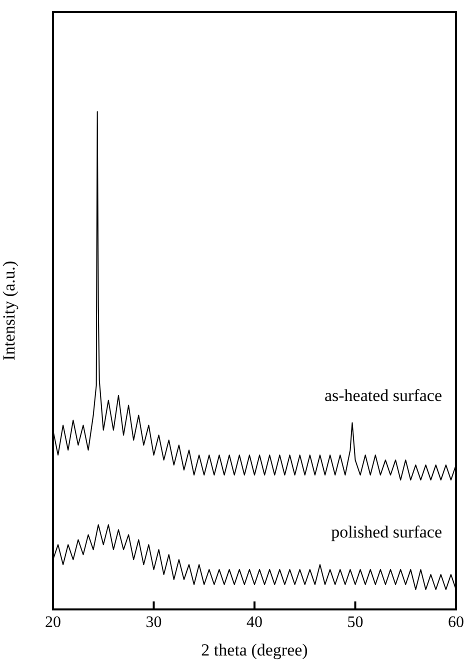 The width and height of the screenshot is (468, 665). Describe the element at coordinates (383, 396) in the screenshot. I see `series-label: as-heated surface` at that location.